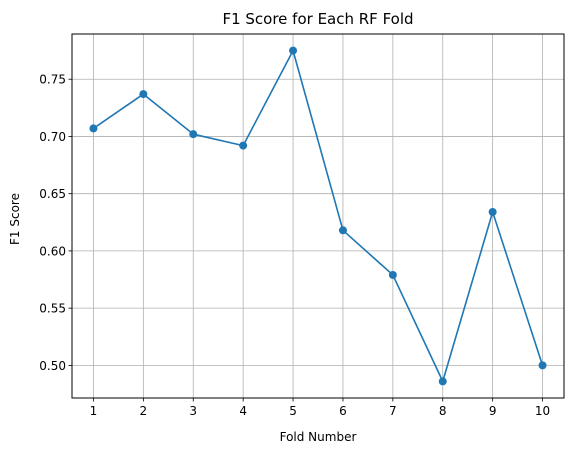 This screenshot has width=576, height=455. I want to click on x-tick-label: 8, so click(443, 411).